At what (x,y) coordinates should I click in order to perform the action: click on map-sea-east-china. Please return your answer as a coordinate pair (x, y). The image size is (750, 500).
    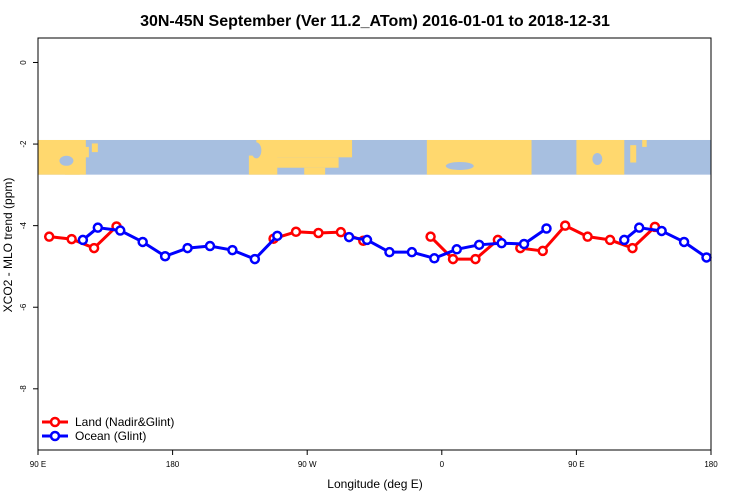
    Looking at the image, I should click on (66, 160).